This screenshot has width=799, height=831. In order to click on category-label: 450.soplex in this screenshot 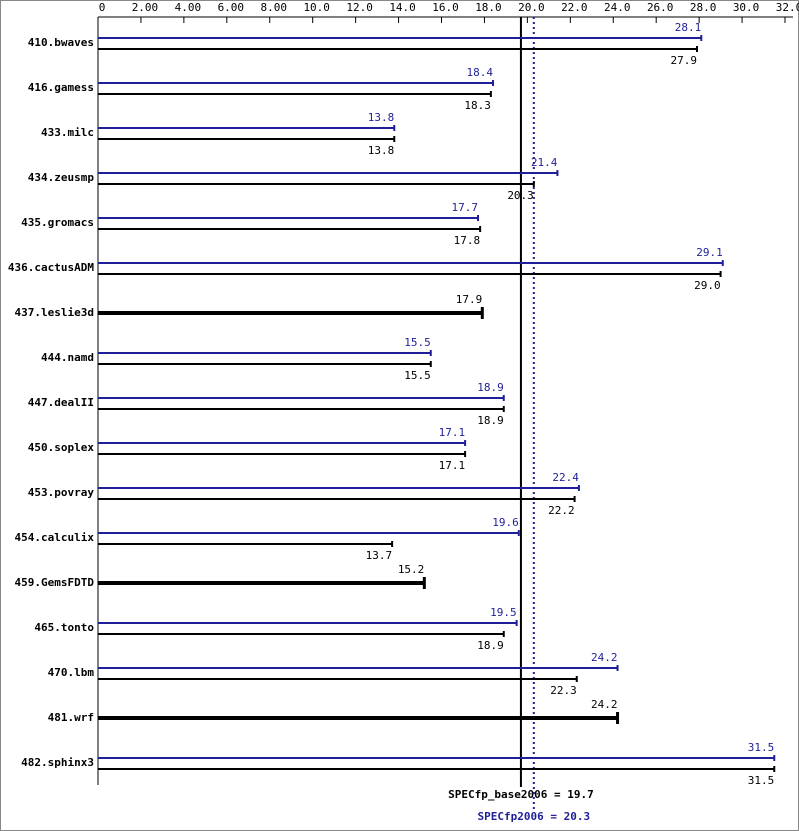, I will do `click(61, 447)`.